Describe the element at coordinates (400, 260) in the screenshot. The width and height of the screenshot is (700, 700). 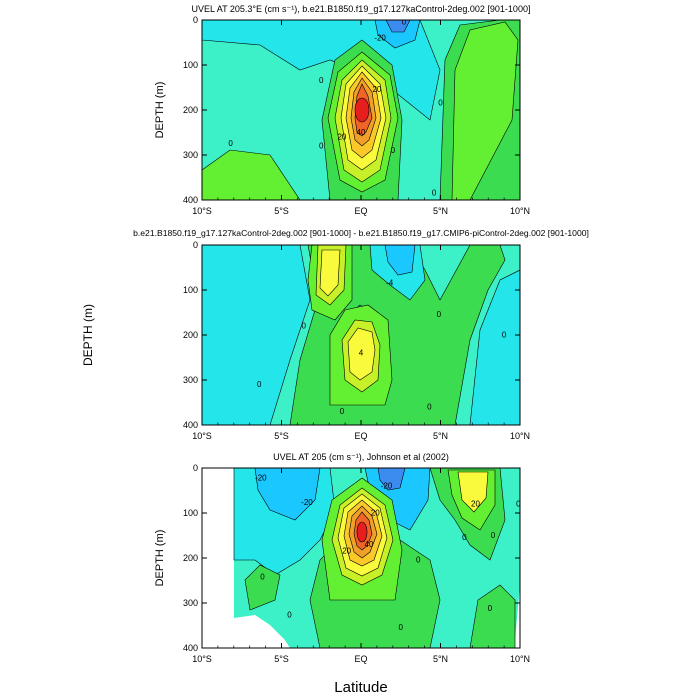
I see `diff-north-minus-core` at that location.